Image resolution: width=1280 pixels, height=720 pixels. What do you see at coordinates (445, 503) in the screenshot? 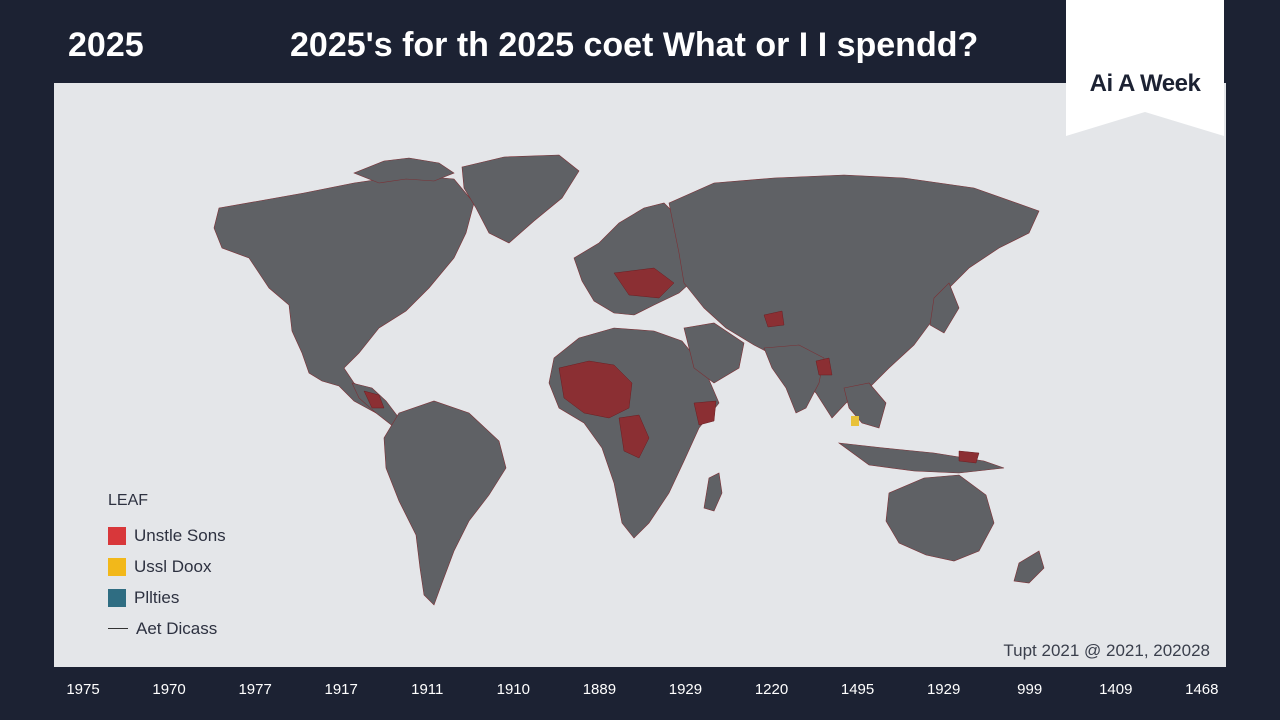
I see `south-america` at bounding box center [445, 503].